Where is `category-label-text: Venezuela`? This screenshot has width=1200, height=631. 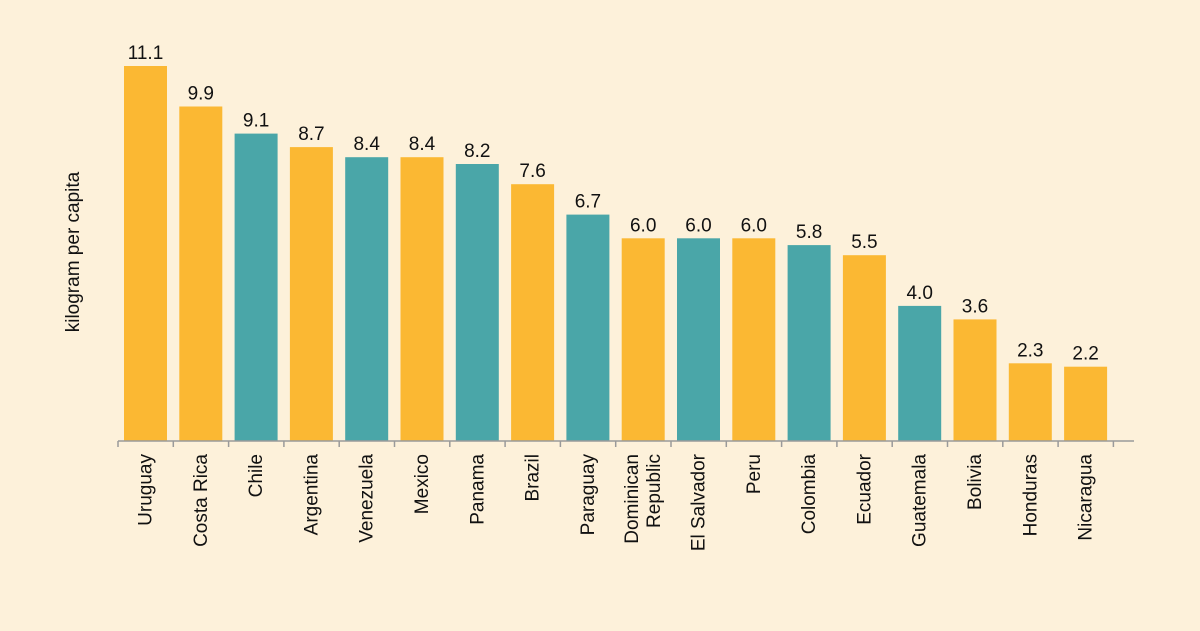 category-label-text: Venezuela is located at coordinates (367, 498).